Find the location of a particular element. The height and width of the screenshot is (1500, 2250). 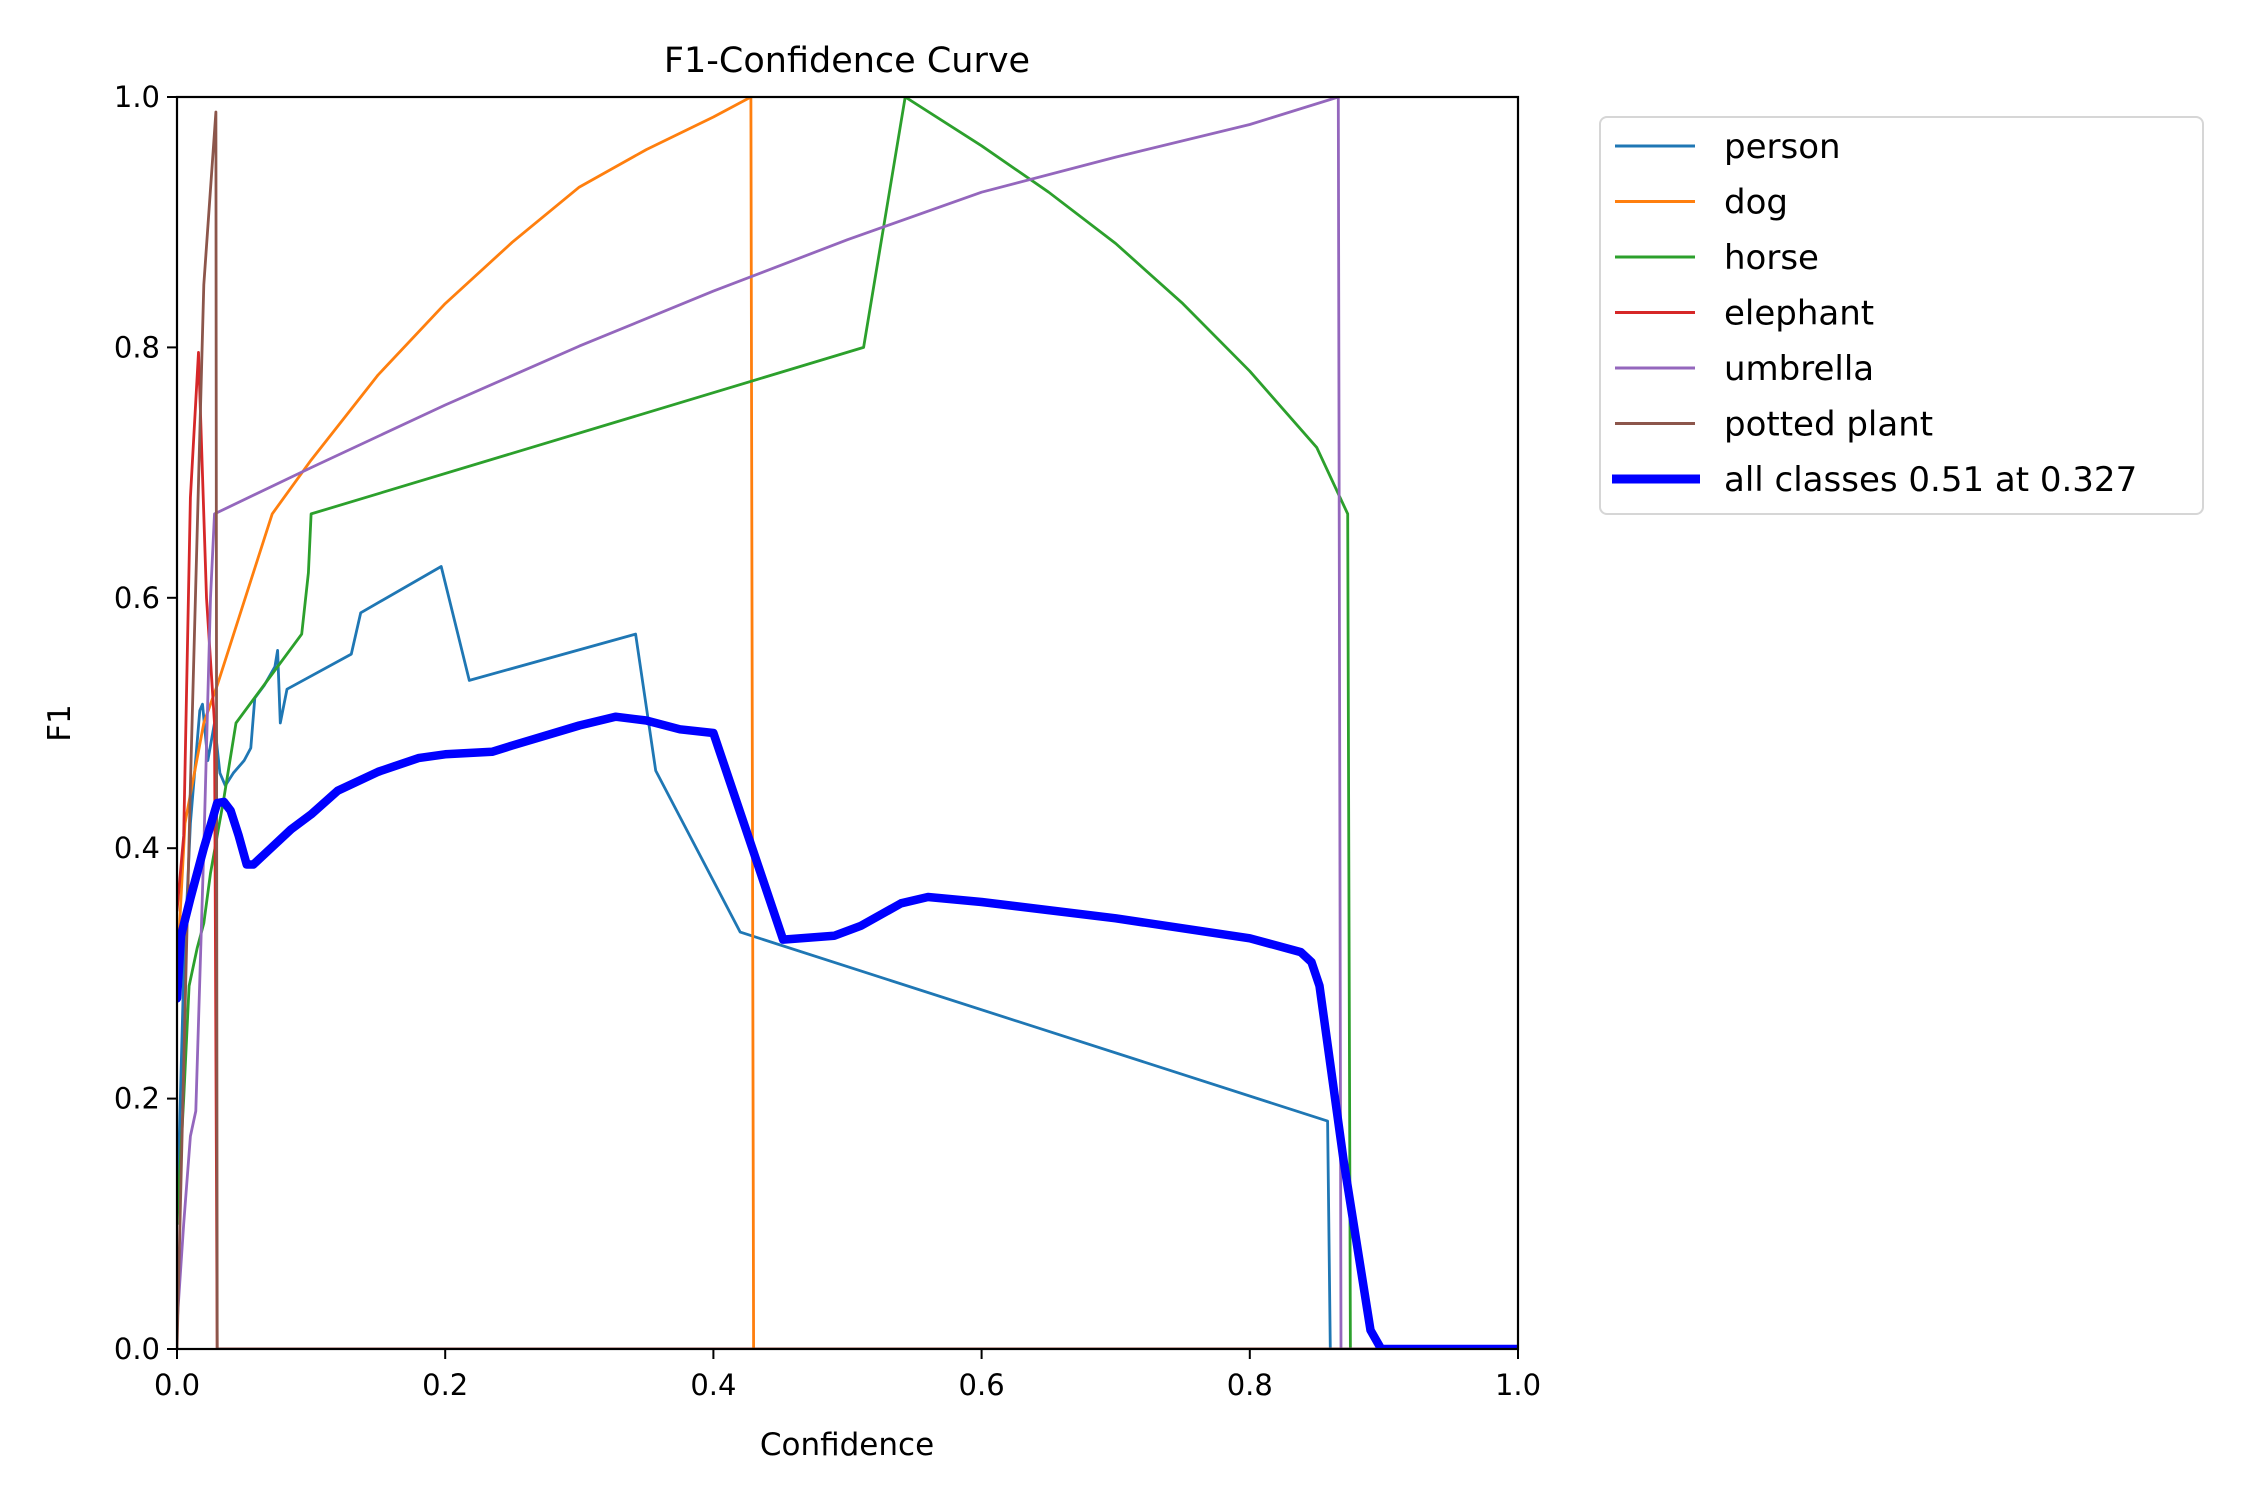

y-axis-label: F1 is located at coordinates (60, 723).